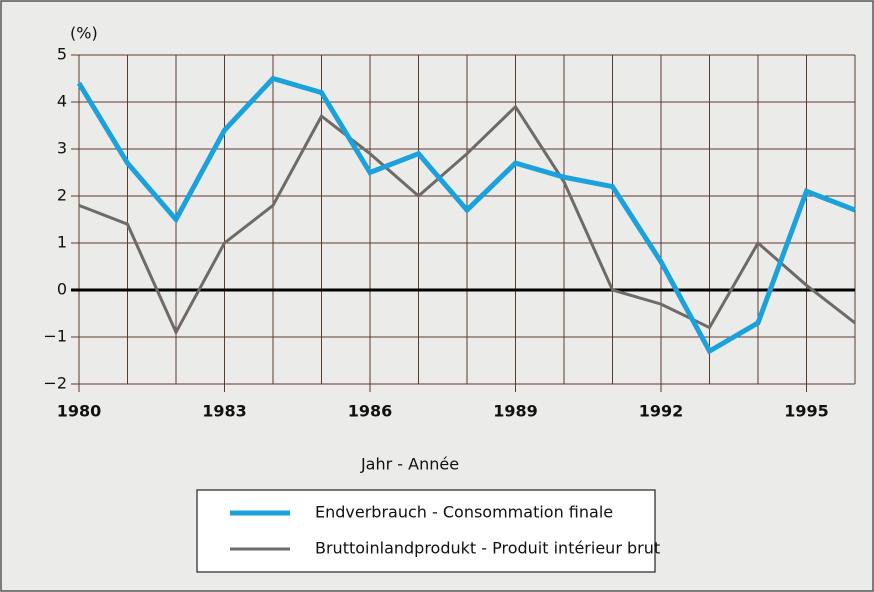 This screenshot has width=874, height=592. I want to click on y-tick-label: 4, so click(62, 101).